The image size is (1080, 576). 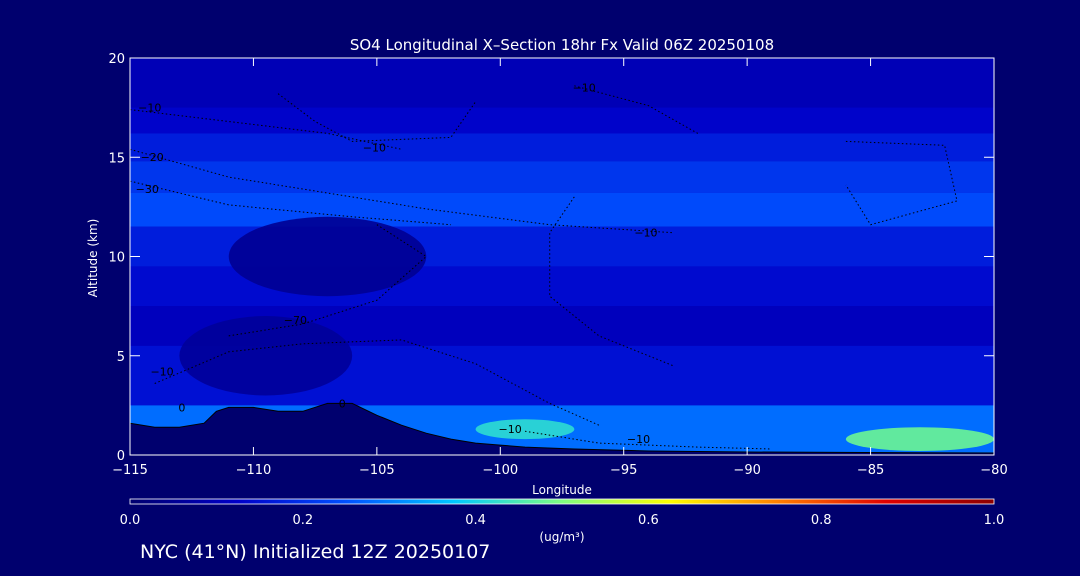 I want to click on y-tick-label: 15, so click(x=116, y=158).